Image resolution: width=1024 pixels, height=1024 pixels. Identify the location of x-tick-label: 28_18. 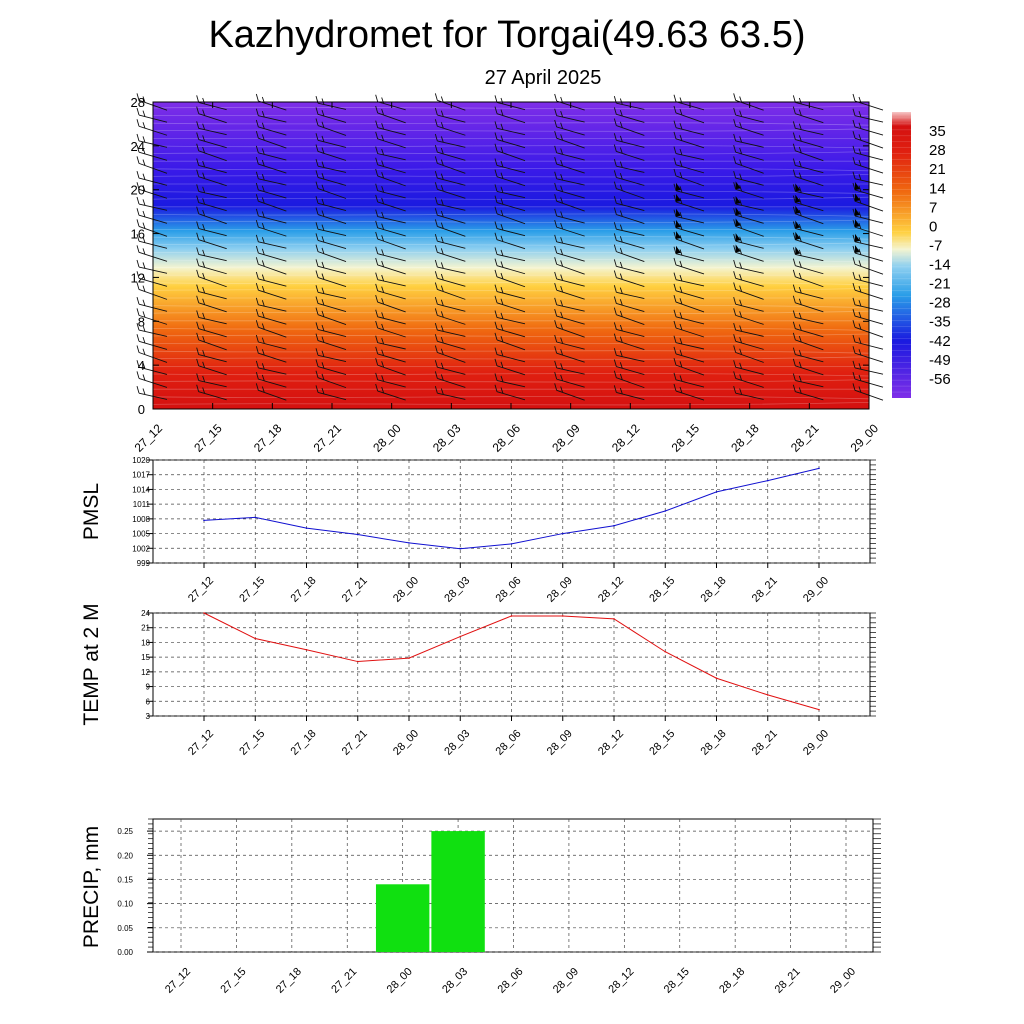
(714, 743).